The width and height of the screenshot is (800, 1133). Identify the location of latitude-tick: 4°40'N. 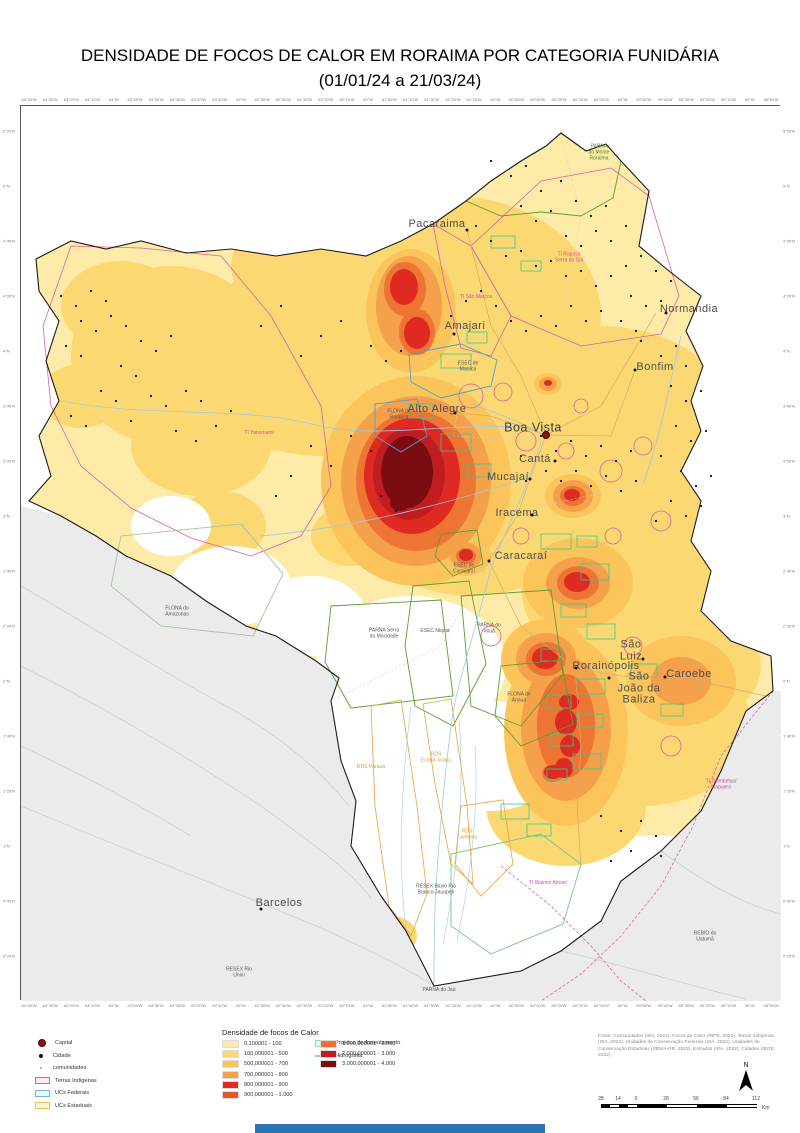
(9, 241).